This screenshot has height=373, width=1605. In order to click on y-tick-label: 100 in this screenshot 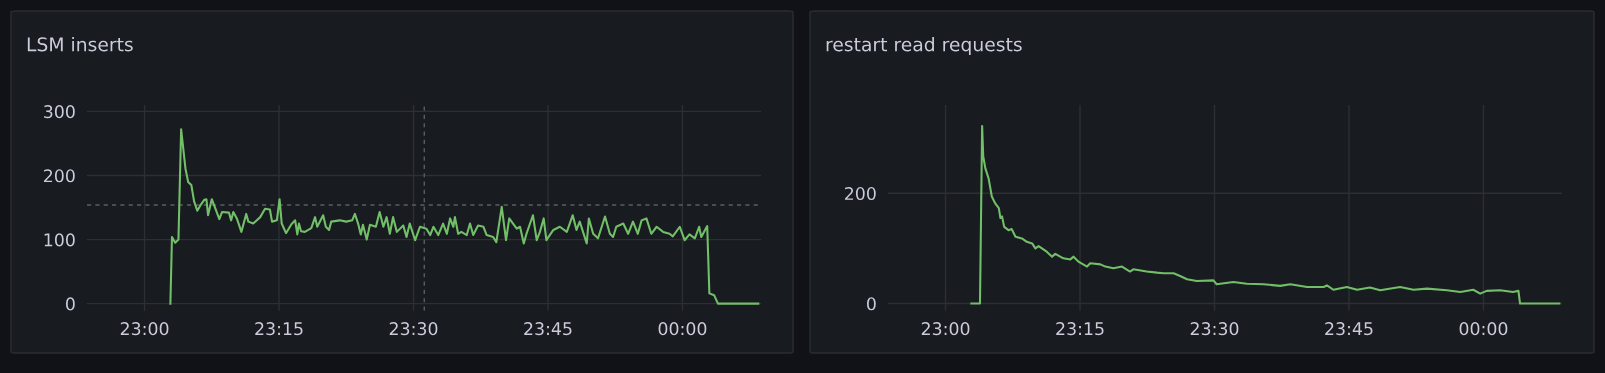, I will do `click(59, 240)`.